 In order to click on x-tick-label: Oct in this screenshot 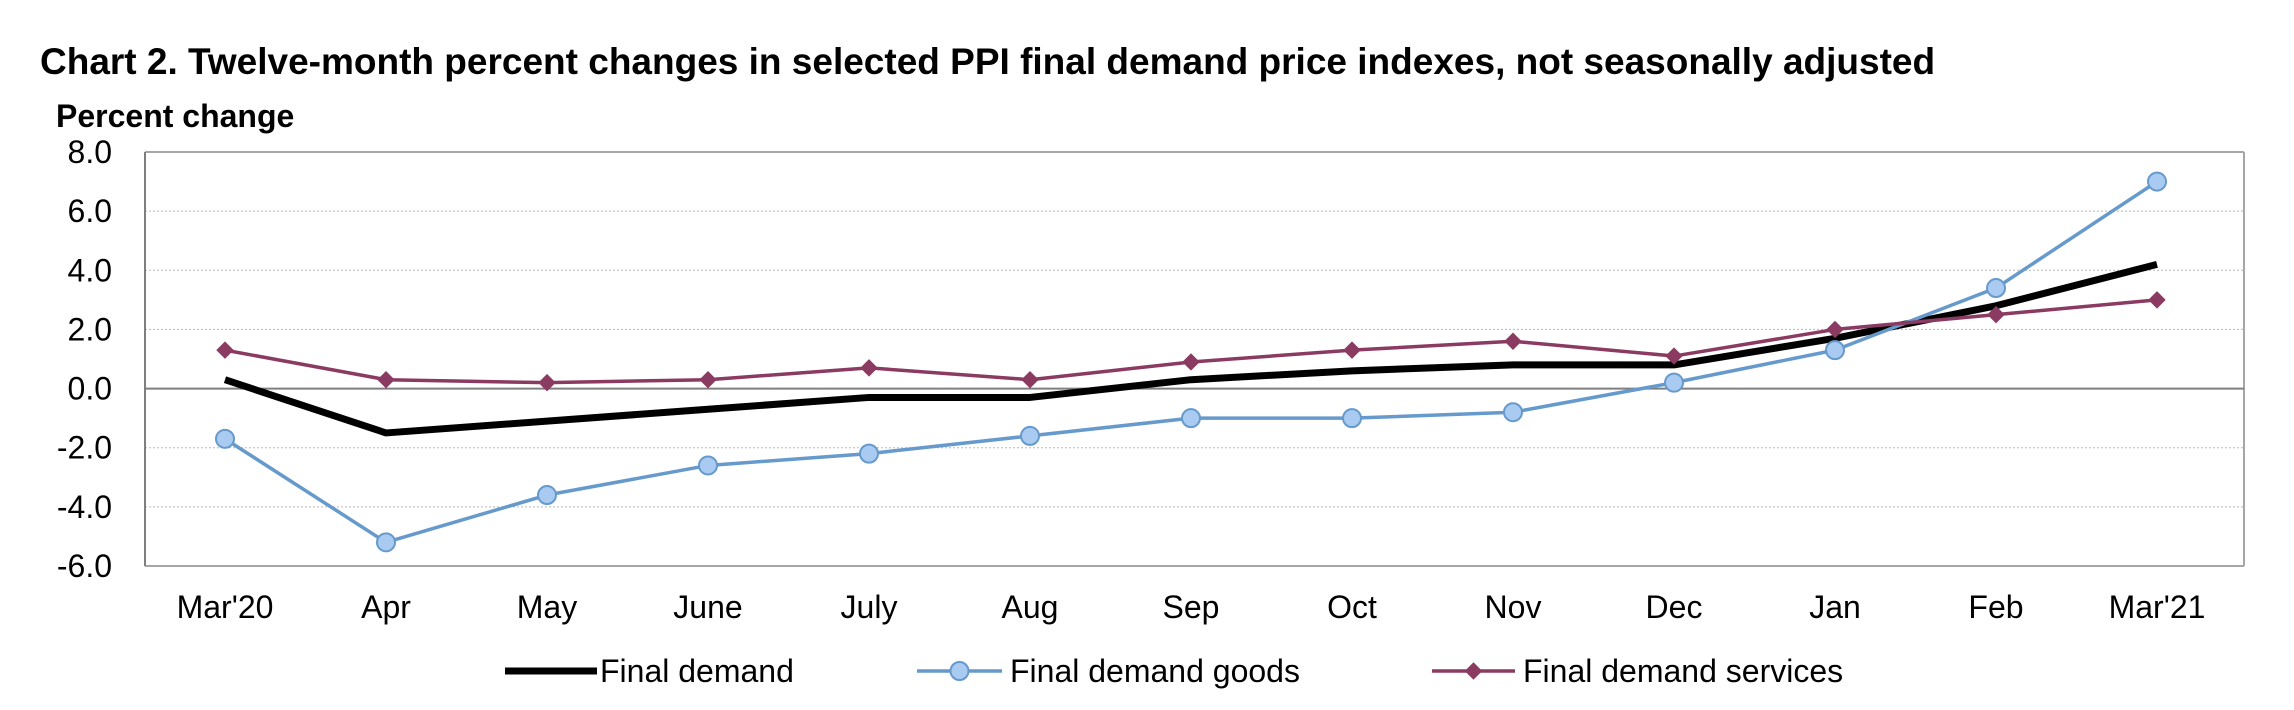, I will do `click(1352, 607)`.